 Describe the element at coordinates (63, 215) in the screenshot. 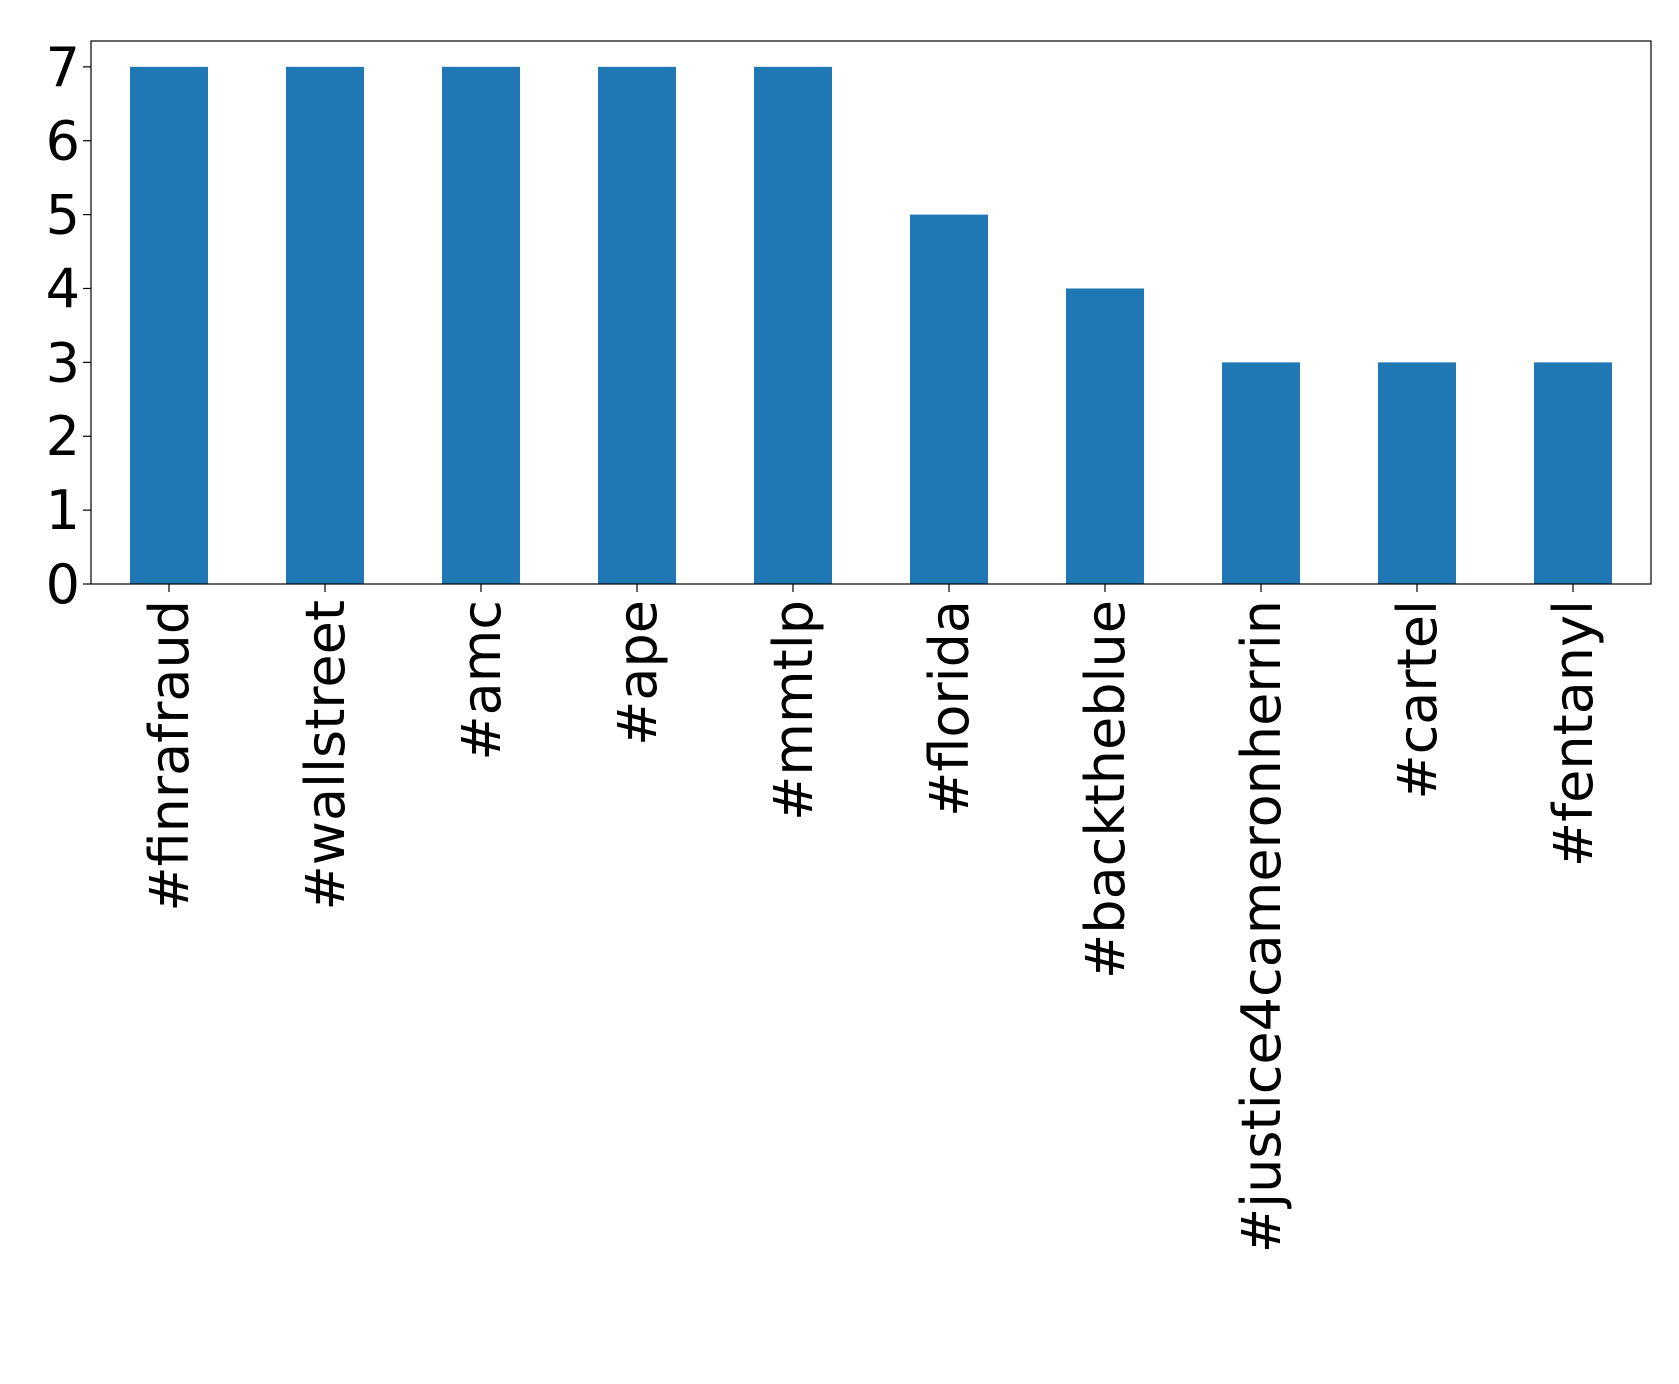

I see `y-tick-label: 5` at that location.